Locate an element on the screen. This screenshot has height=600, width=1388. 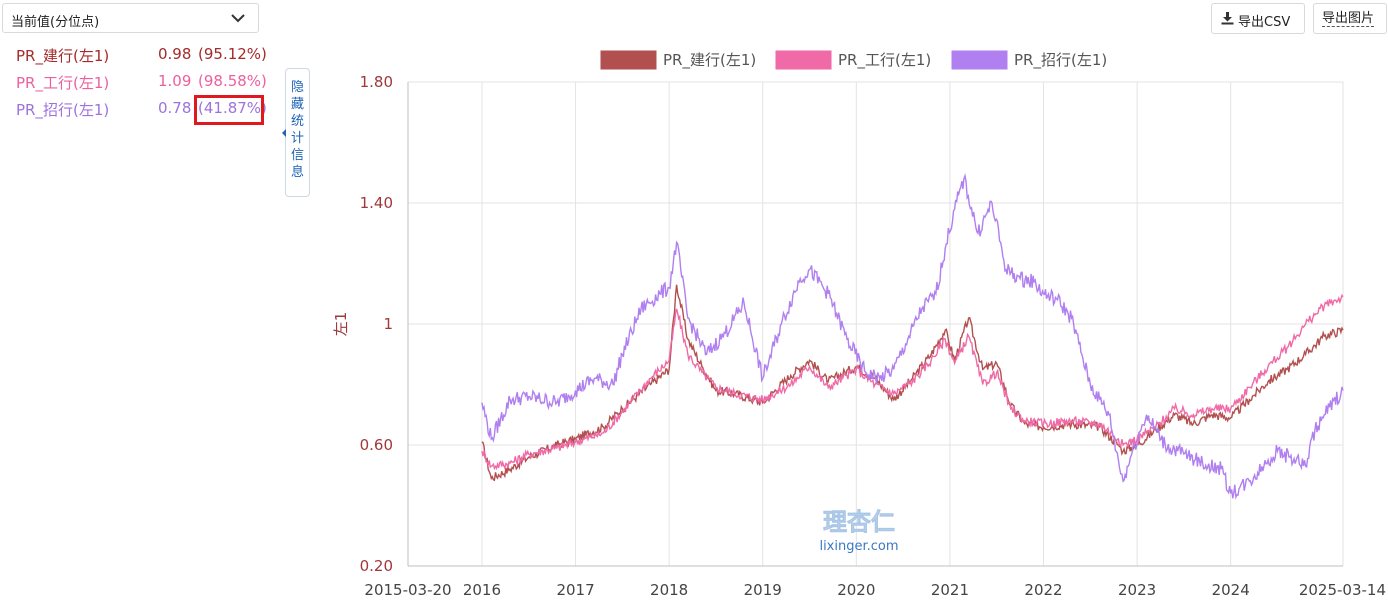
stat-name: PR_招行(左1) is located at coordinates (63, 110).